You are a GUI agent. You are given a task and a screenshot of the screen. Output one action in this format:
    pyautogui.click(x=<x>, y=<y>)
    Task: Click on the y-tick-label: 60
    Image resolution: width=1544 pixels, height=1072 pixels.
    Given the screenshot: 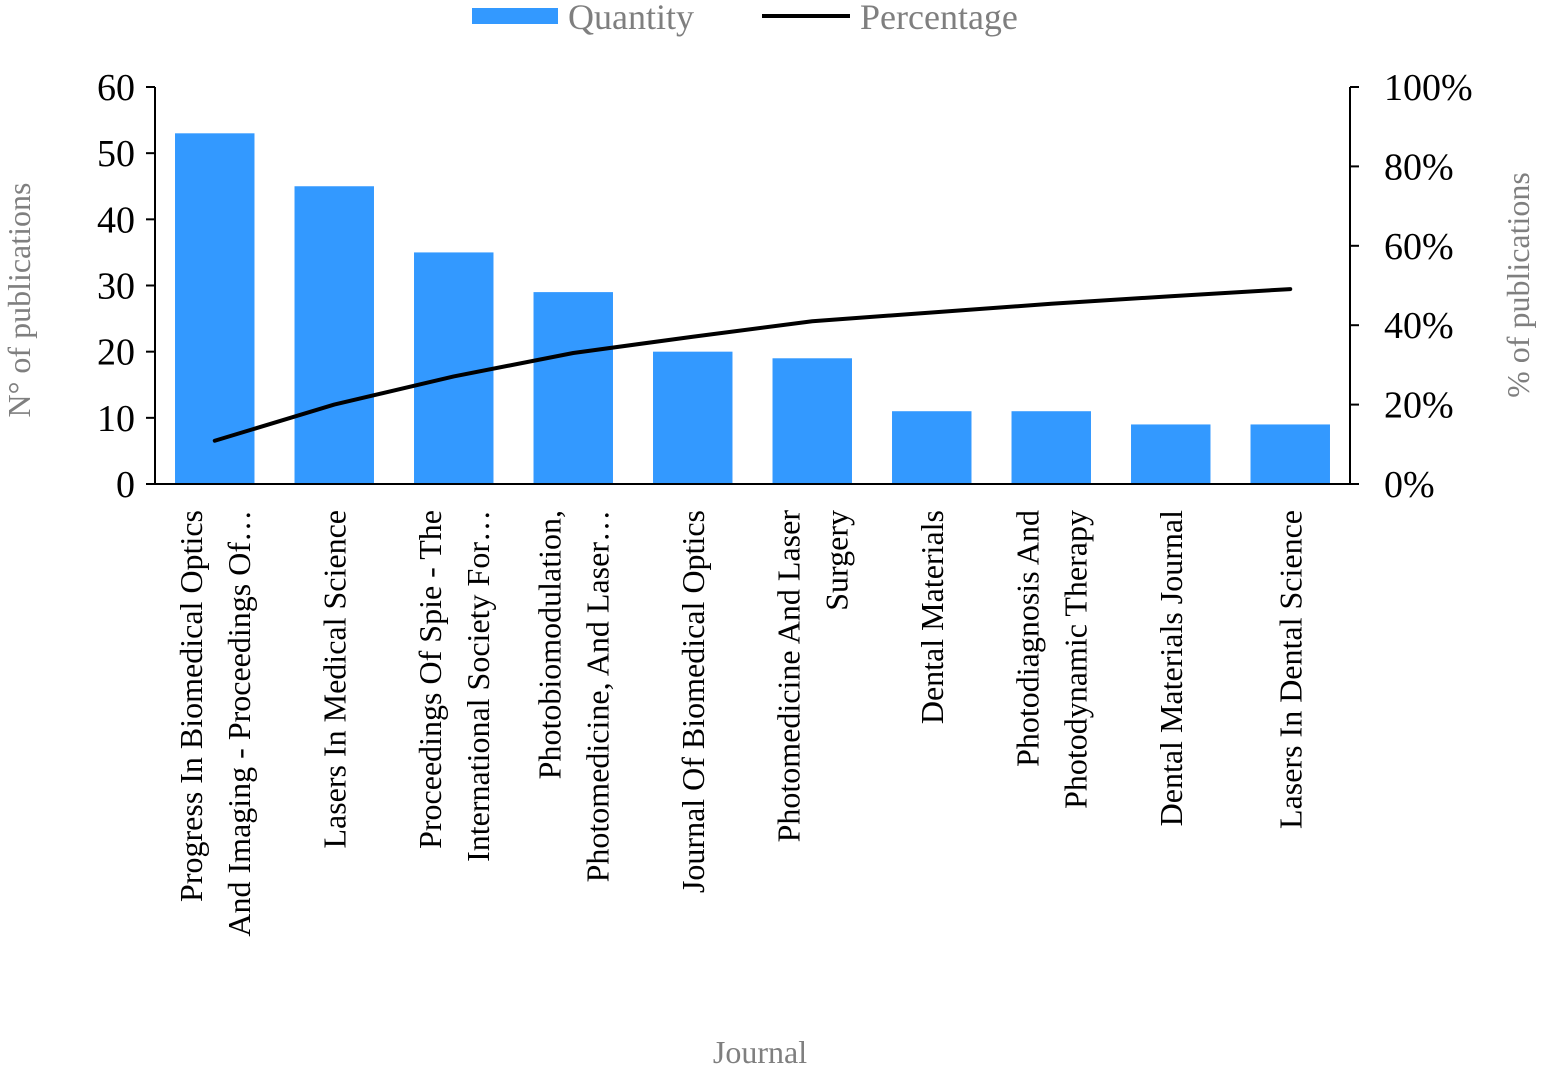 What is the action you would take?
    pyautogui.click(x=116, y=88)
    